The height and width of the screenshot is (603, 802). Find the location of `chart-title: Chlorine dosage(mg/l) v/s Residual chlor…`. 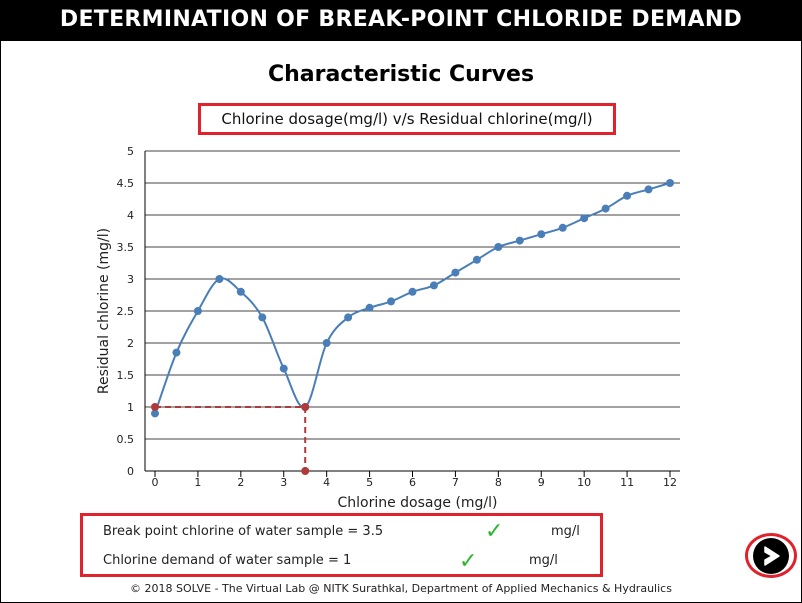

chart-title: Chlorine dosage(mg/l) v/s Residual chlor… is located at coordinates (407, 119).